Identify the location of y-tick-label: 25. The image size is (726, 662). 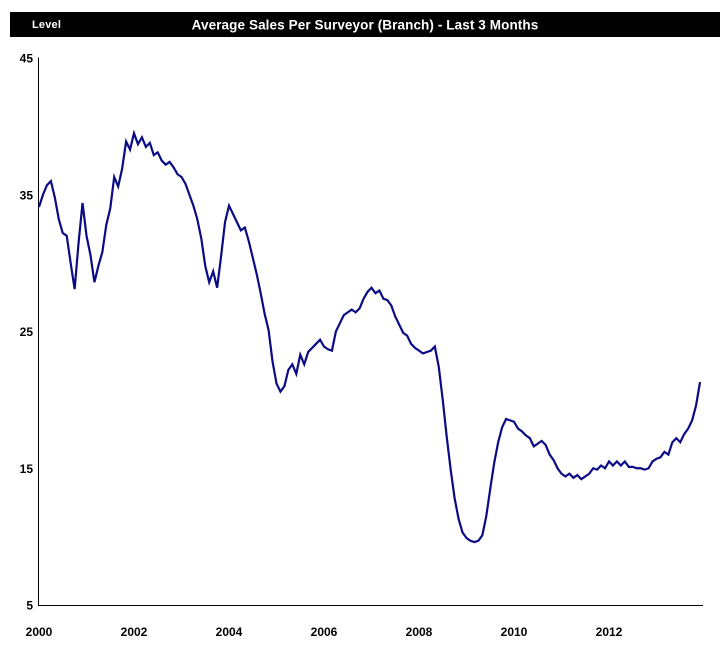
(27, 332).